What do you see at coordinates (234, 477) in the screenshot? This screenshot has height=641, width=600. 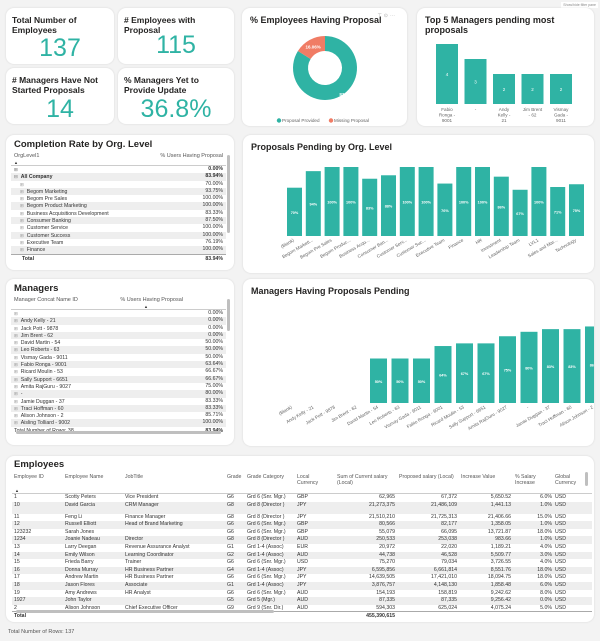 I see `column-header: Grade` at bounding box center [234, 477].